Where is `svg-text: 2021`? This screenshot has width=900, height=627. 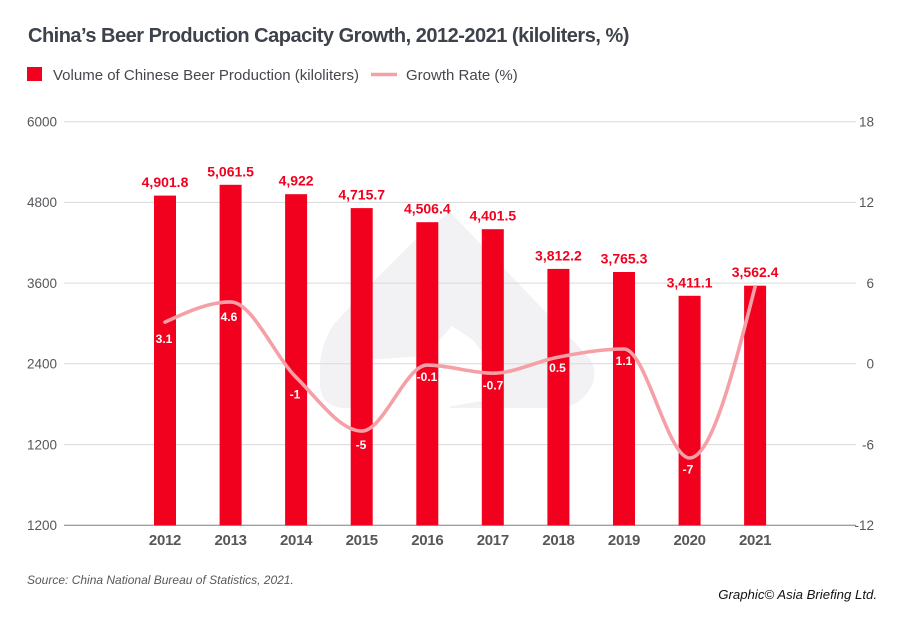
svg-text: 2021 is located at coordinates (755, 540).